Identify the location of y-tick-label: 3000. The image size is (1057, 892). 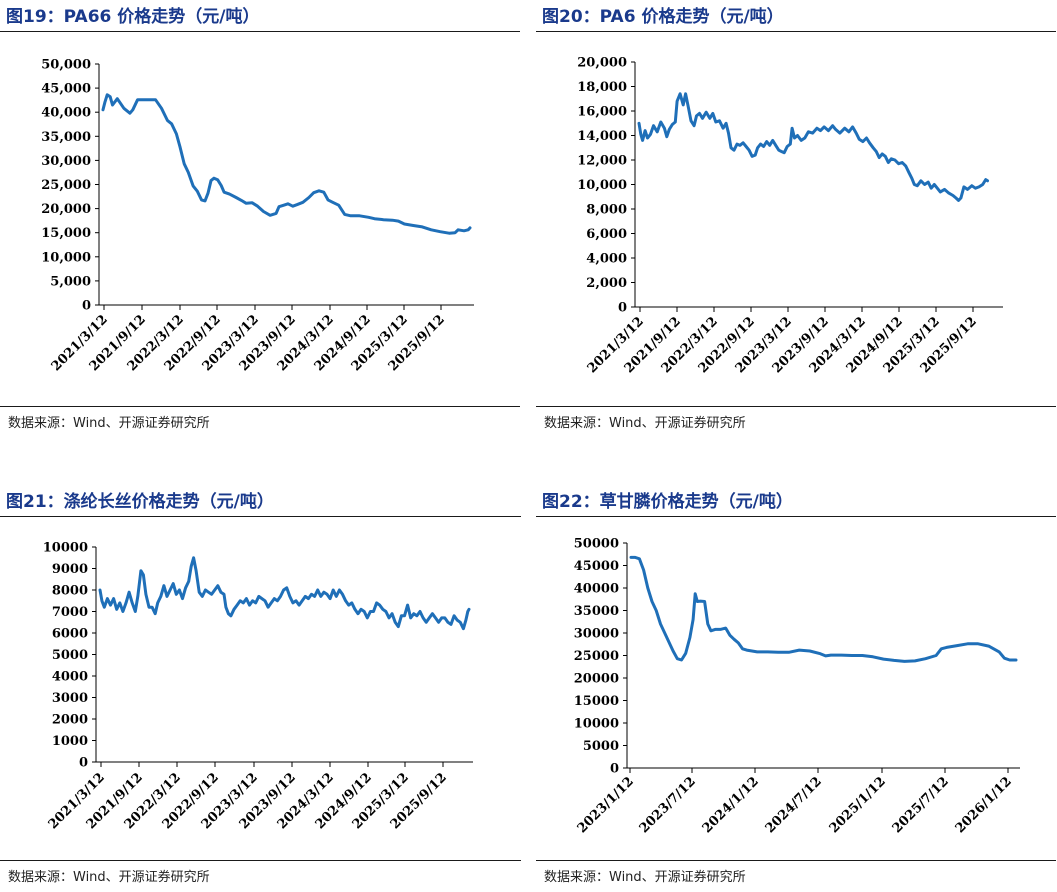
(70, 698).